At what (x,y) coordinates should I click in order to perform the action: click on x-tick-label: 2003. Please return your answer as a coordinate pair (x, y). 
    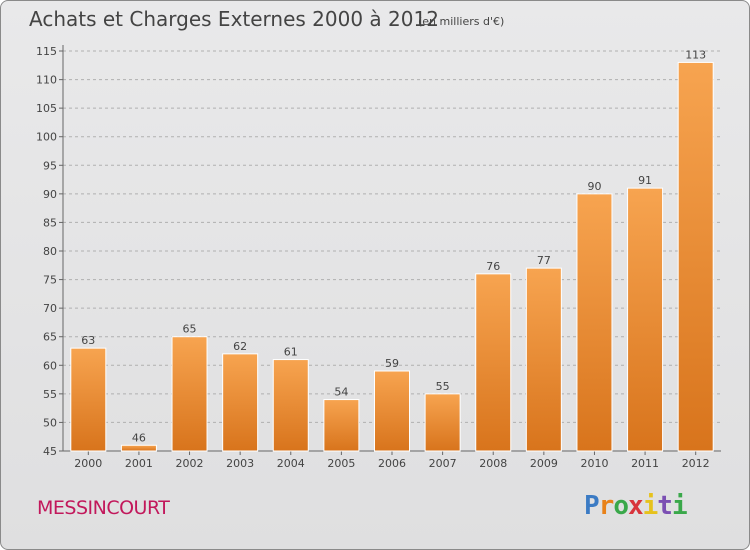
    Looking at the image, I should click on (240, 463).